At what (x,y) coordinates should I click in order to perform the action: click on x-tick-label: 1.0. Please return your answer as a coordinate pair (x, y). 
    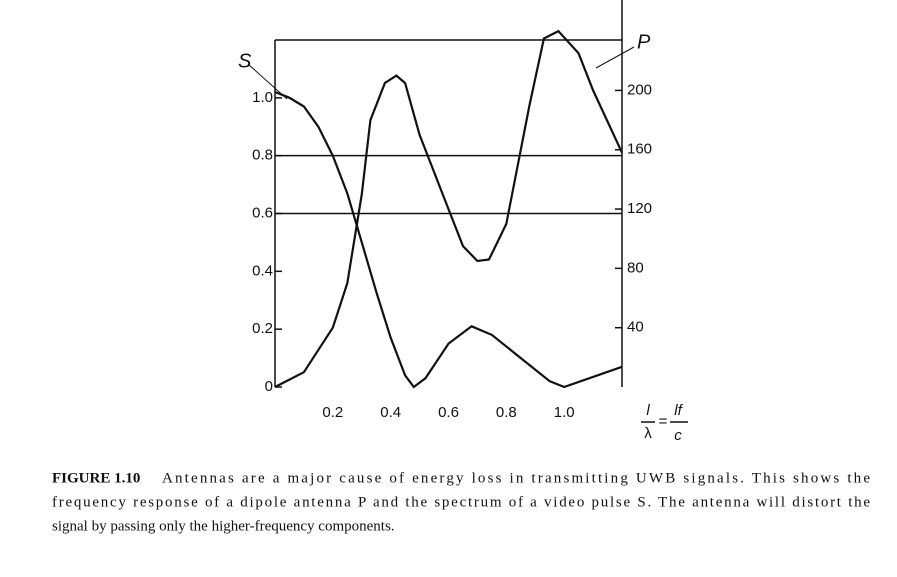
    Looking at the image, I should click on (564, 412).